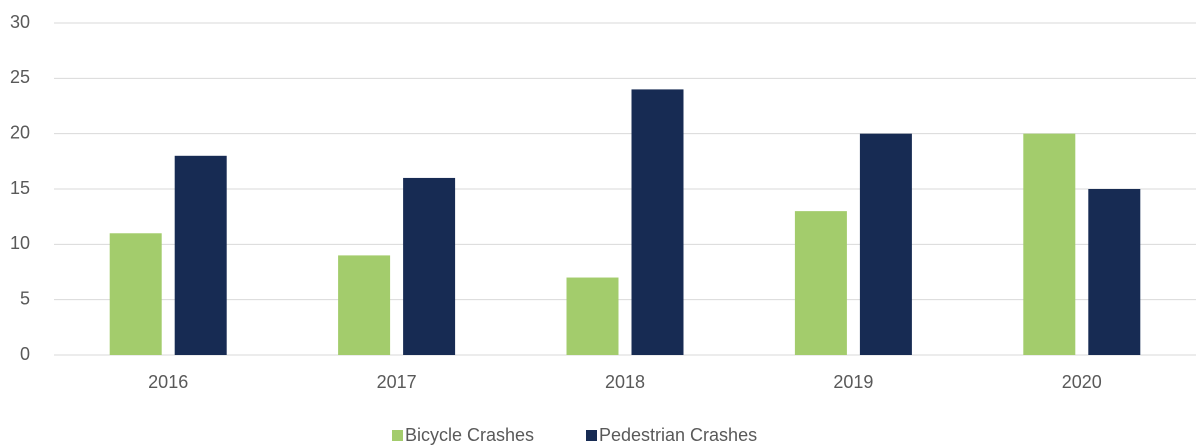 The image size is (1198, 447). I want to click on x-tick-label: 2019, so click(853, 382).